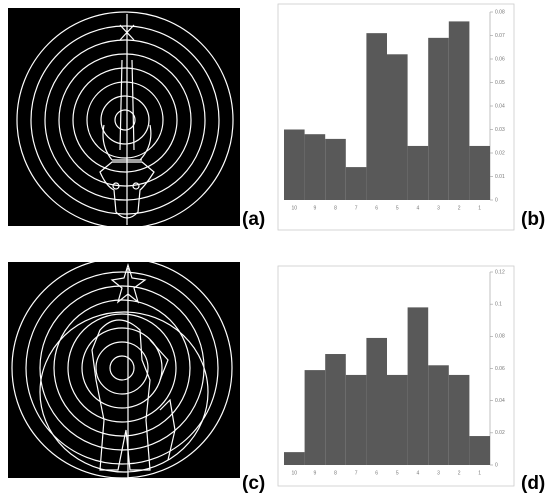  Describe the element at coordinates (498, 304) in the screenshot. I see `y-tick-label: 0.1` at that location.